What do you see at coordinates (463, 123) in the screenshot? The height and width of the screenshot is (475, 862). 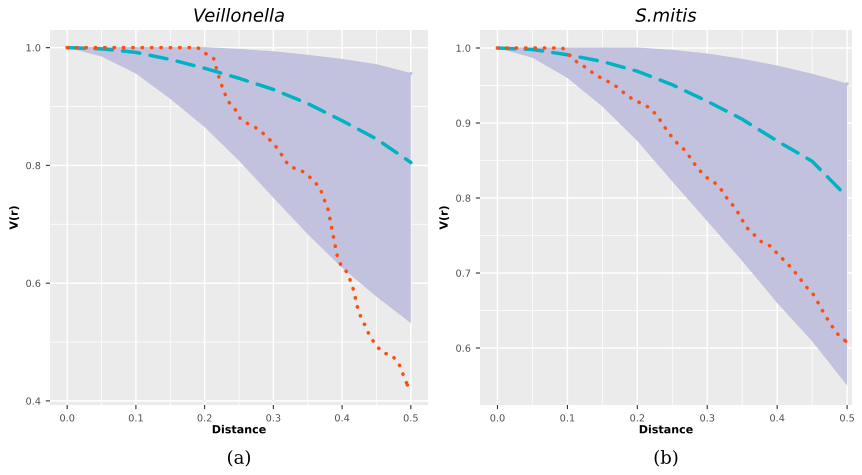 I see `y-tick-label: 0.9` at bounding box center [463, 123].